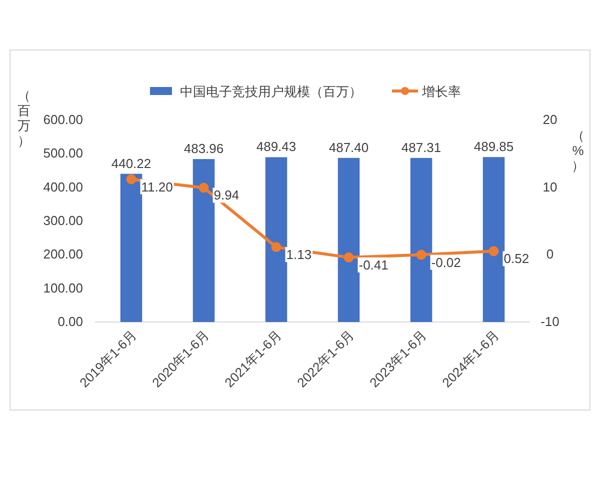  I want to click on data-label: 487.31, so click(421, 147).